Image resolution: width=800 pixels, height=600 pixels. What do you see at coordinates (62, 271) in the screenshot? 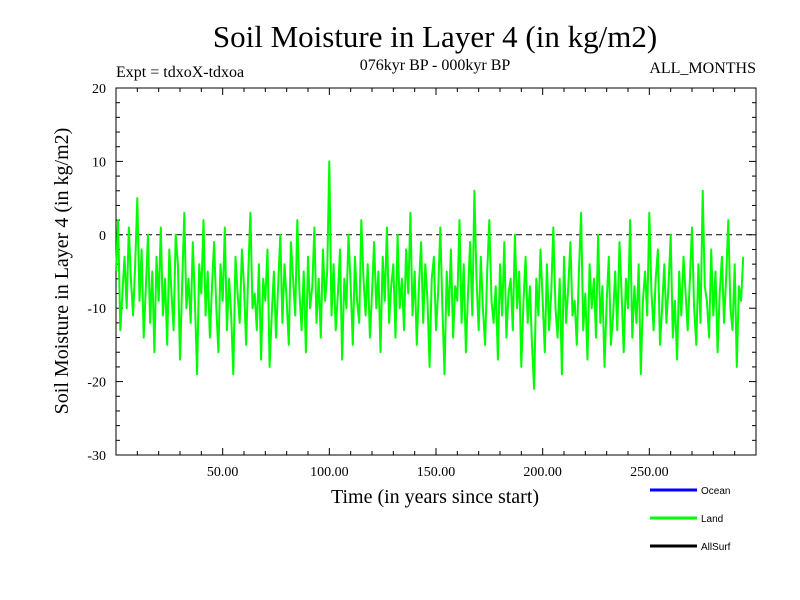
I see `y-axis-label: Soil Moisture in Layer 4 (in kg/m2)` at bounding box center [62, 271].